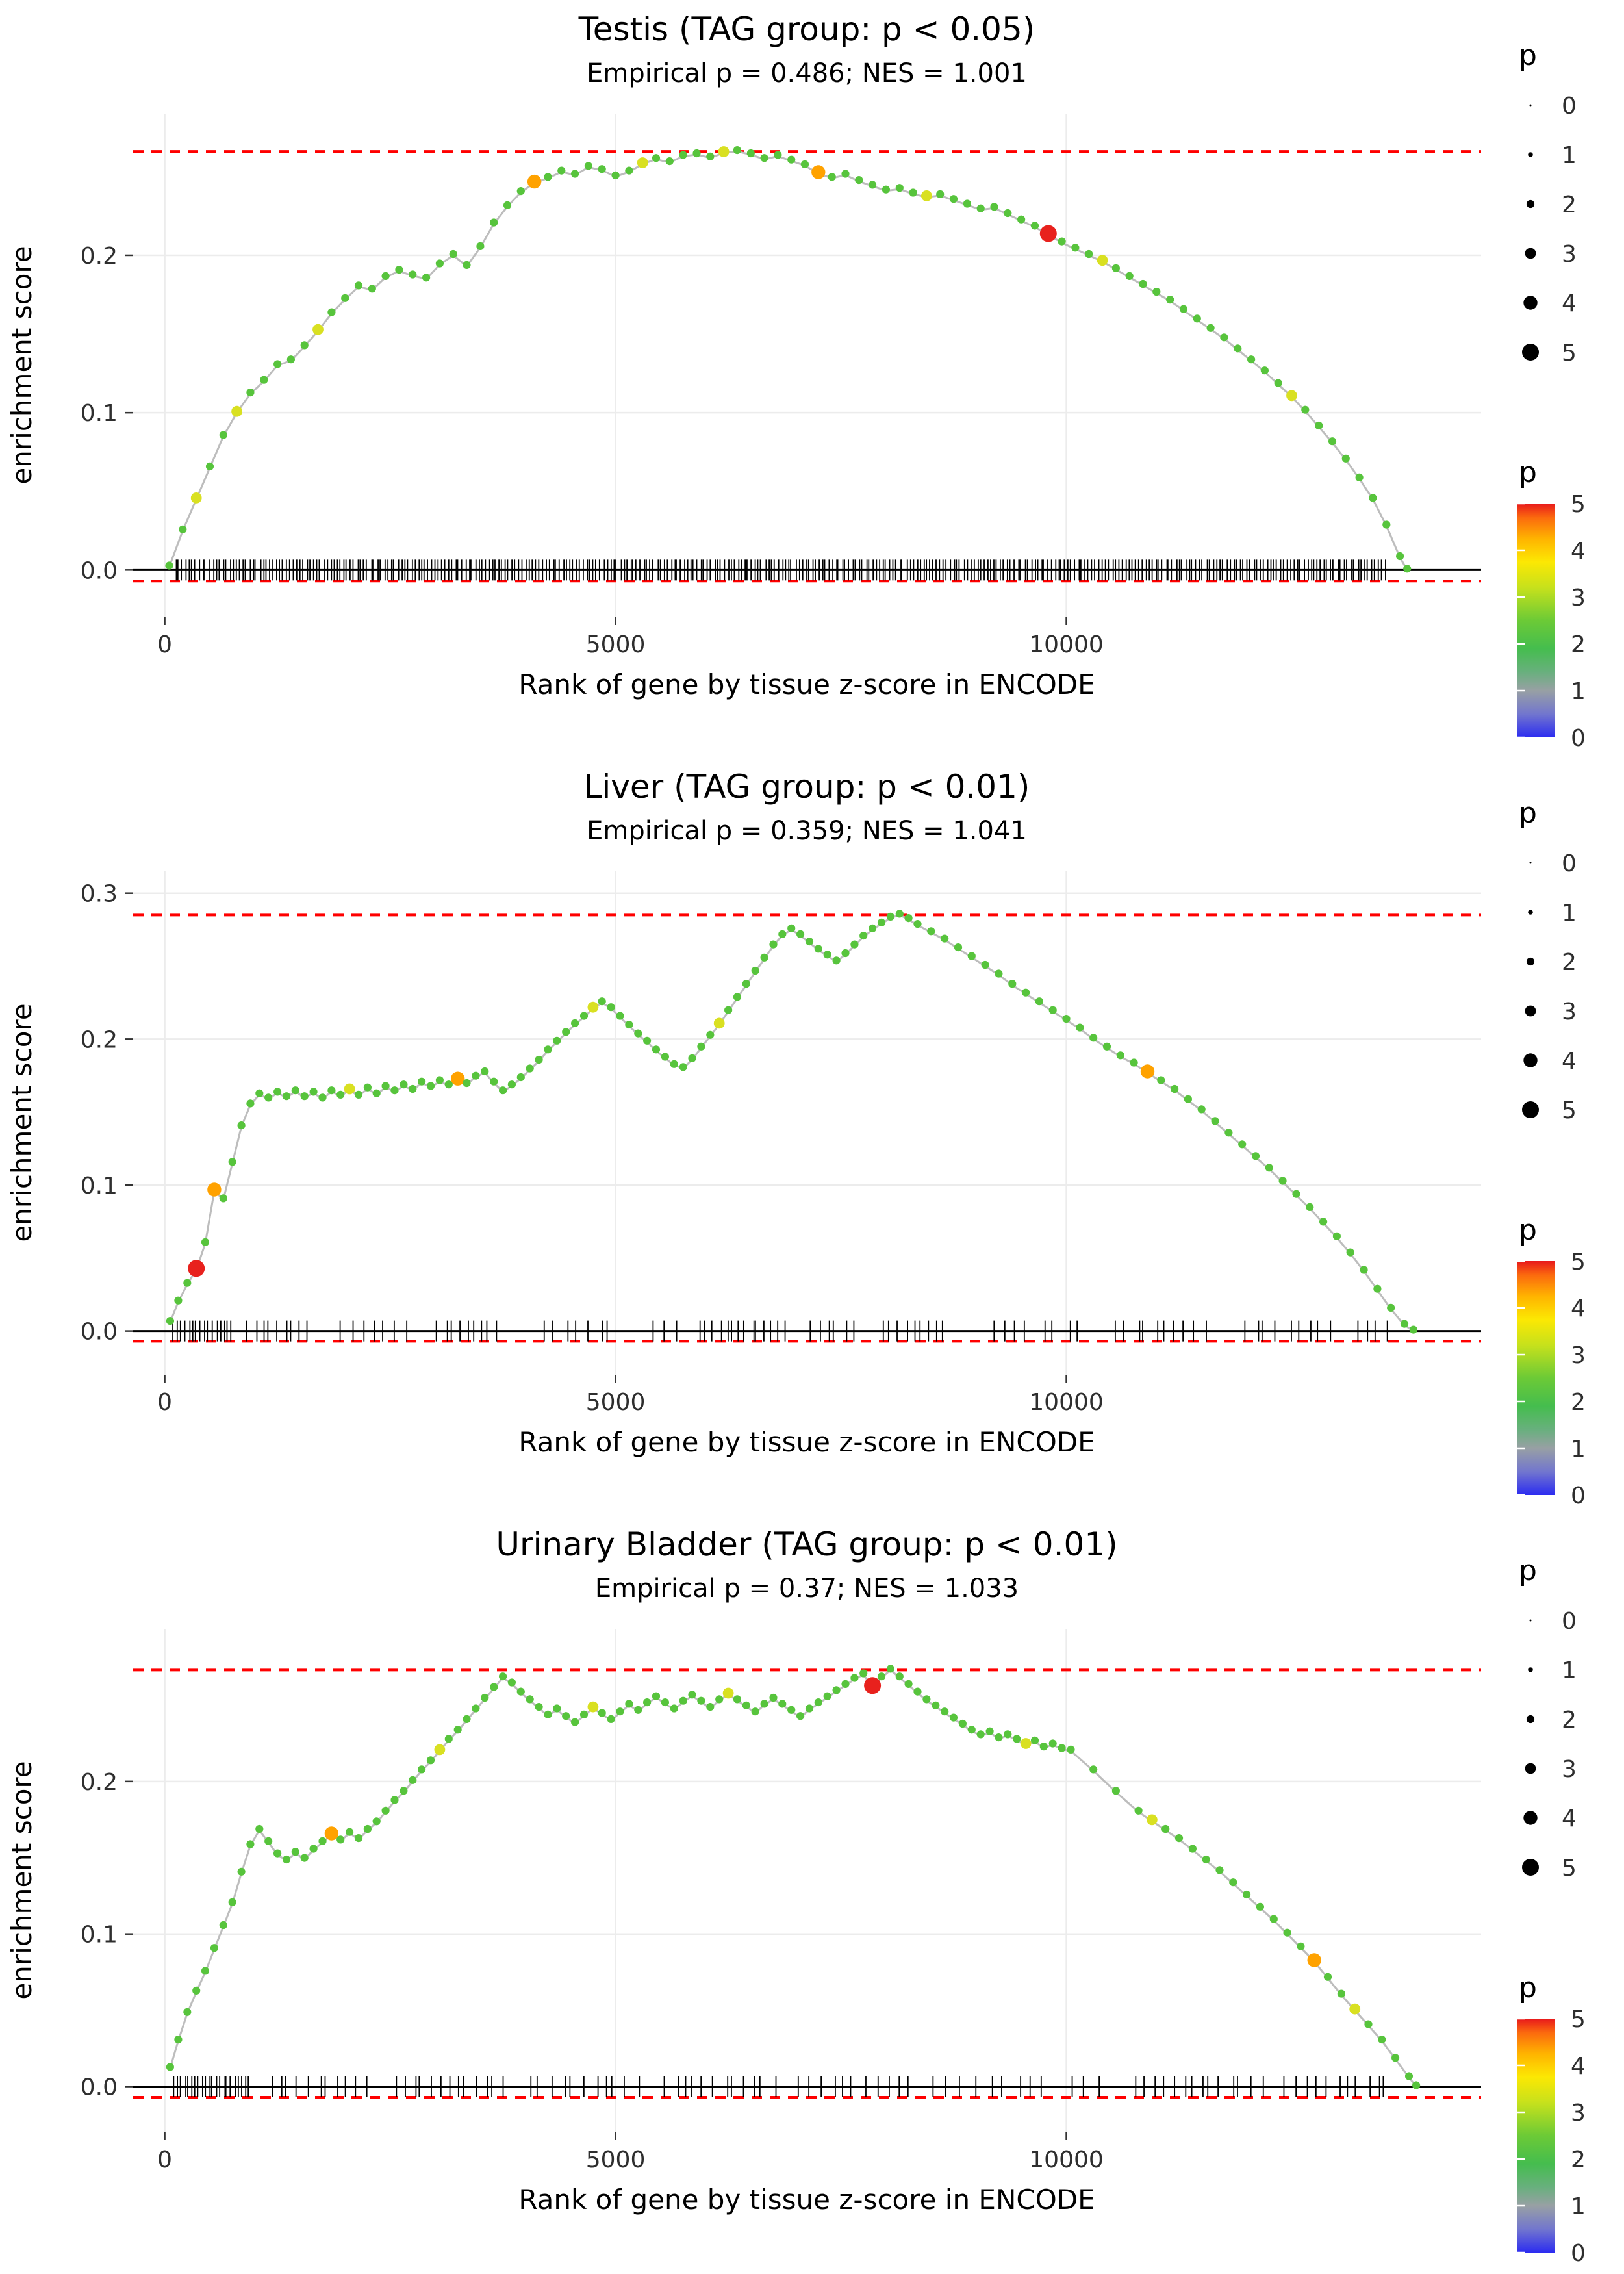  I want to click on x-tick-label: 0, so click(164, 645).